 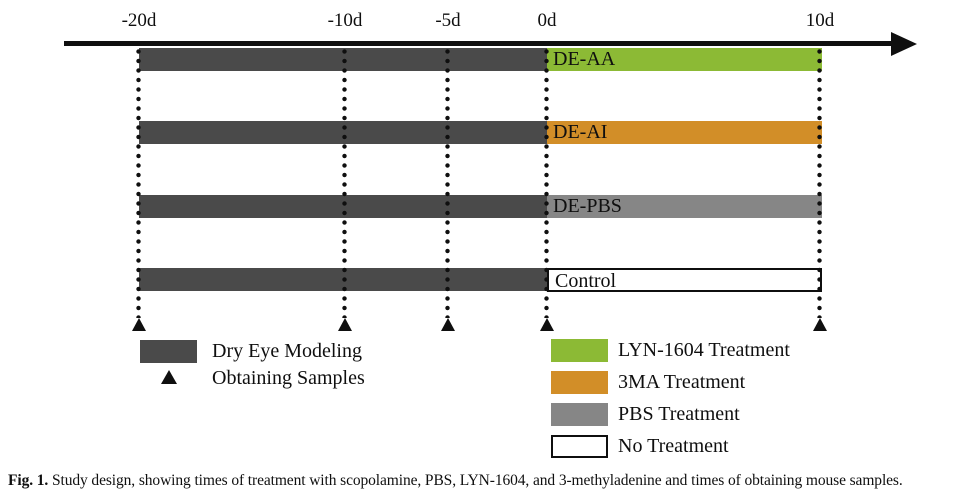 What do you see at coordinates (679, 414) in the screenshot?
I see `legend-label-pbs: PBS Treatment` at bounding box center [679, 414].